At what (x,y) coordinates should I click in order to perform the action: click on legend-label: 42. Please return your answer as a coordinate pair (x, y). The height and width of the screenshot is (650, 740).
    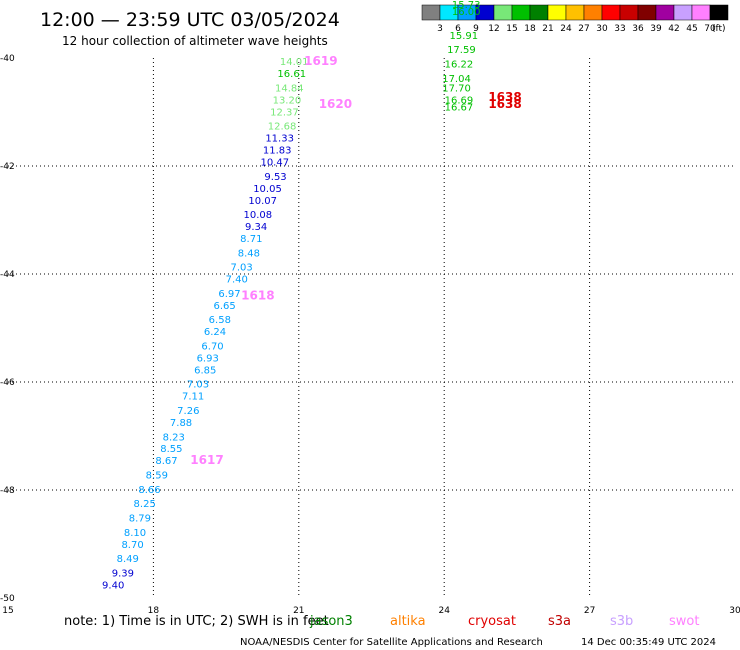
    Looking at the image, I should click on (673, 29).